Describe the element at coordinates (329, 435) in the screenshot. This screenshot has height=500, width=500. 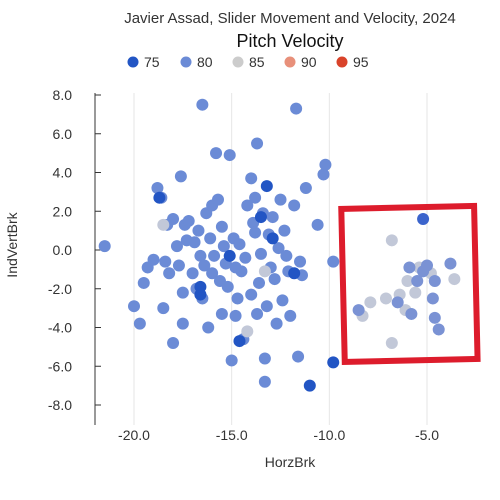
I see `x-tick-label: -10.0` at that location.